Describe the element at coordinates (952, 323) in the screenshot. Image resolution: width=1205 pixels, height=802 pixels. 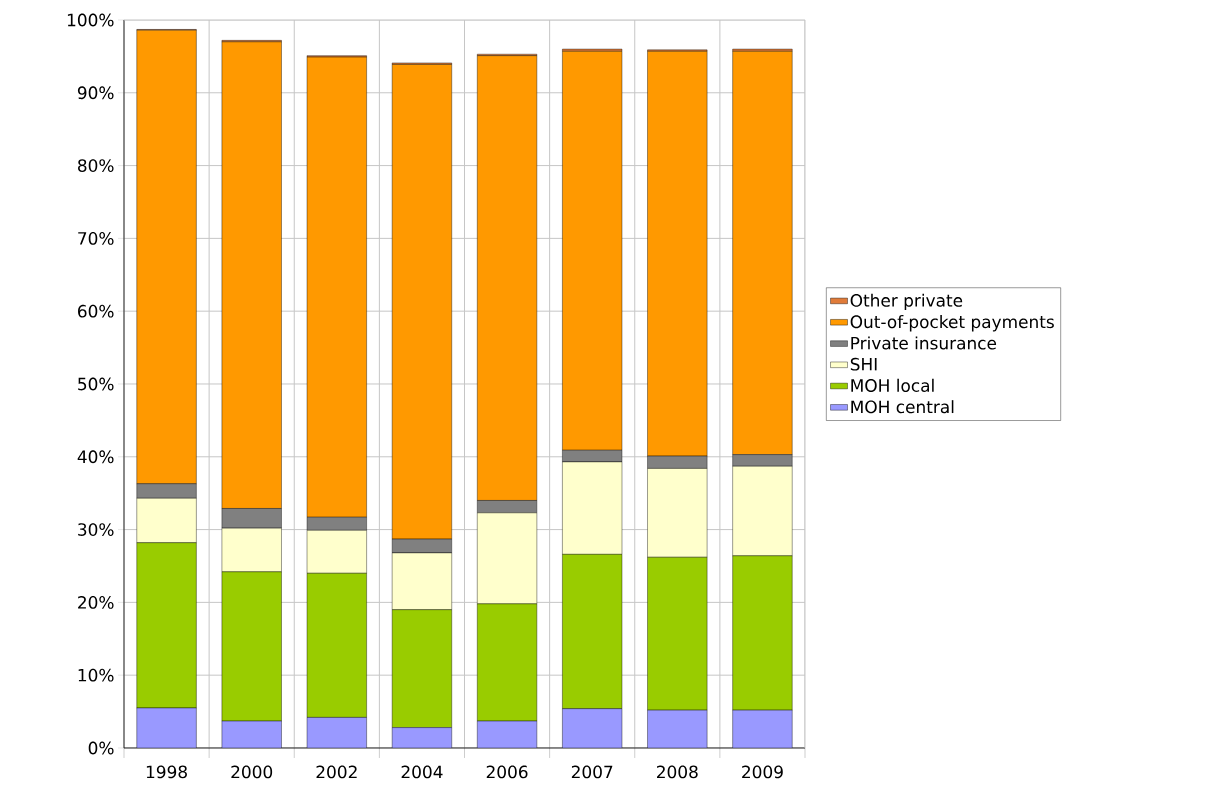
I see `legend-label: Out-of-pocket payments` at that location.